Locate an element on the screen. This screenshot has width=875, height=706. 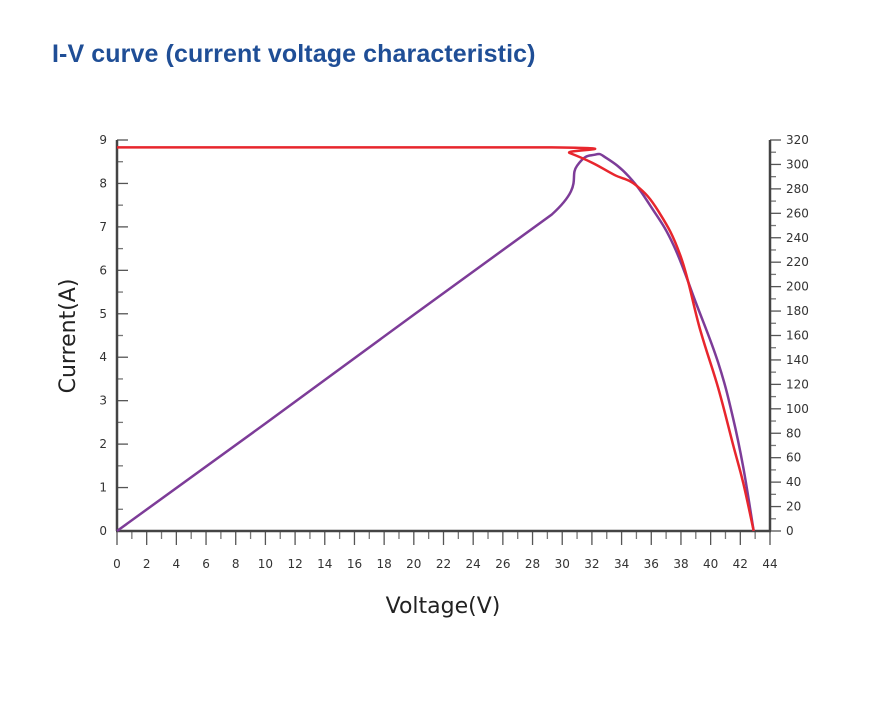
y2-tick-label: 180 is located at coordinates (797, 311).